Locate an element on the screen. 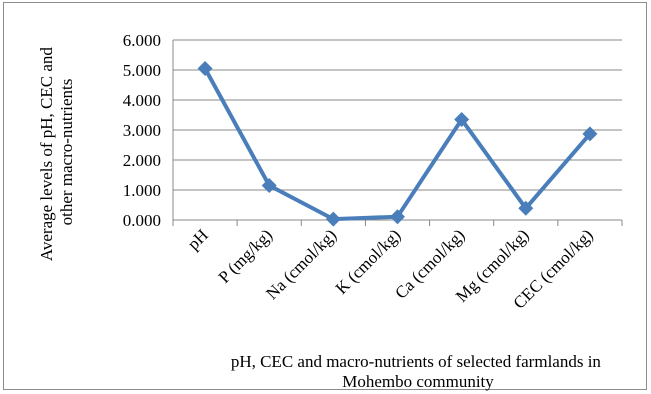 This screenshot has width=651, height=394. y-tick-label: 2.000 is located at coordinates (142, 160).